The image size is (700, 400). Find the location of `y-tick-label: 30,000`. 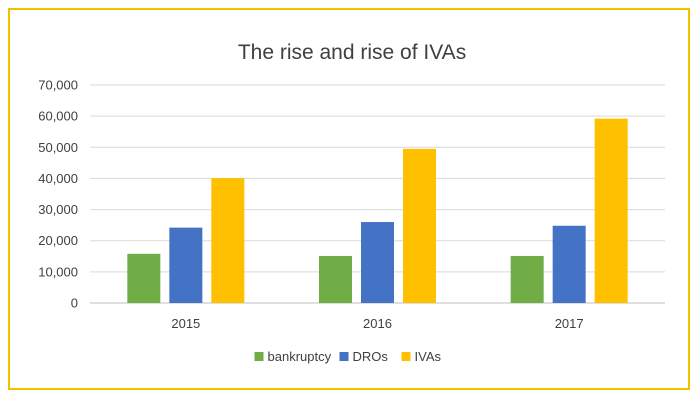

y-tick-label: 30,000 is located at coordinates (58, 209).